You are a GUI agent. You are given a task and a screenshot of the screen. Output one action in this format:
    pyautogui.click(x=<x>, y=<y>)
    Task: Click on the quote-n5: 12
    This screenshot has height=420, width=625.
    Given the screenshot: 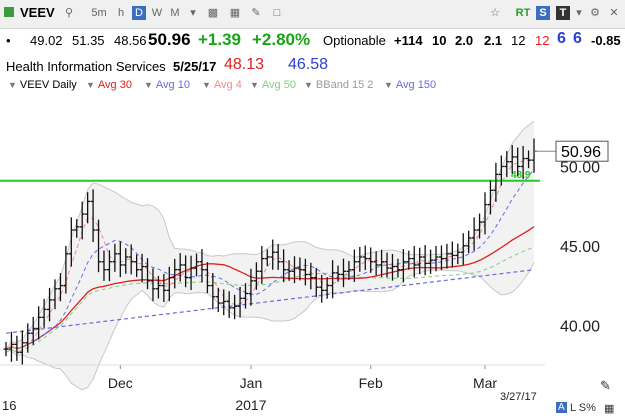 What is the action you would take?
    pyautogui.click(x=518, y=40)
    